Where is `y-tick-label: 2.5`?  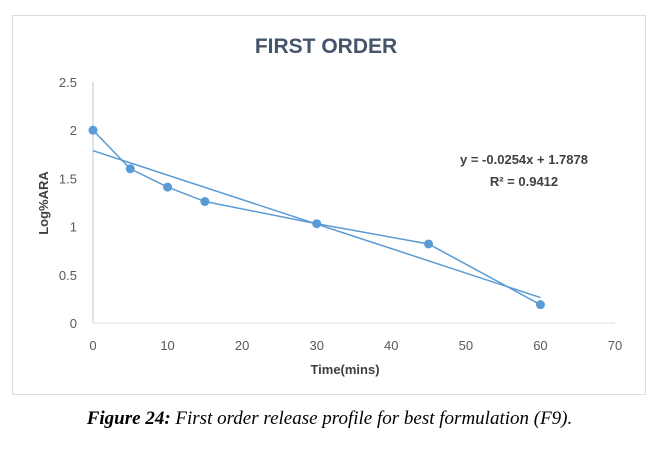
y-tick-label: 2.5 is located at coordinates (68, 82).